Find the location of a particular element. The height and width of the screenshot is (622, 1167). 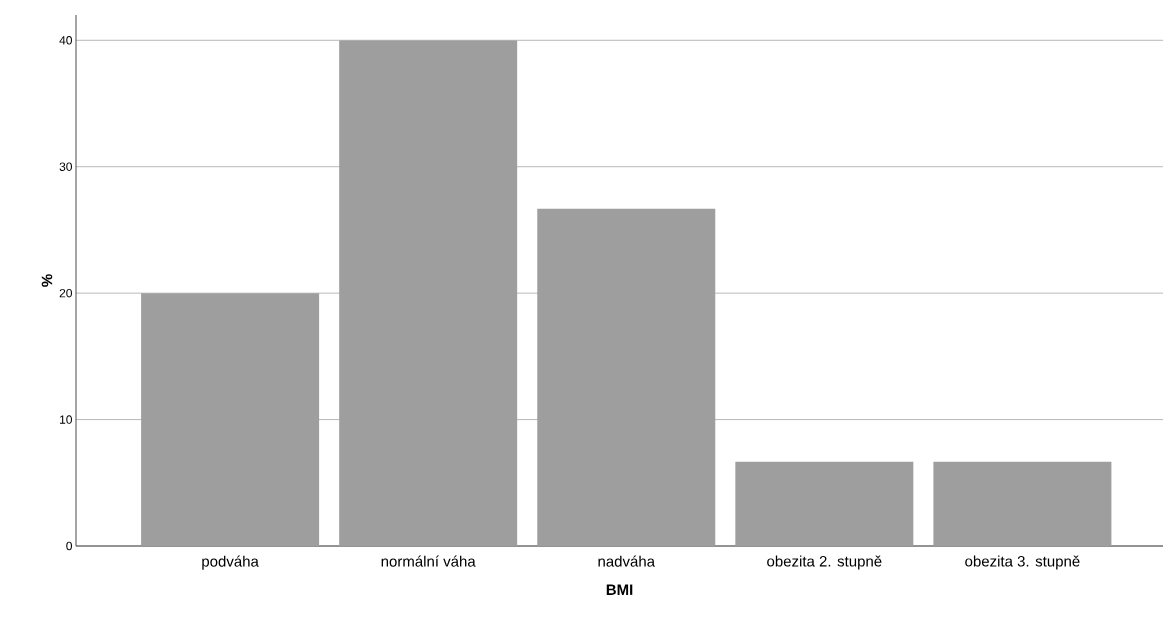

y-tick-label: 0 is located at coordinates (69, 546).